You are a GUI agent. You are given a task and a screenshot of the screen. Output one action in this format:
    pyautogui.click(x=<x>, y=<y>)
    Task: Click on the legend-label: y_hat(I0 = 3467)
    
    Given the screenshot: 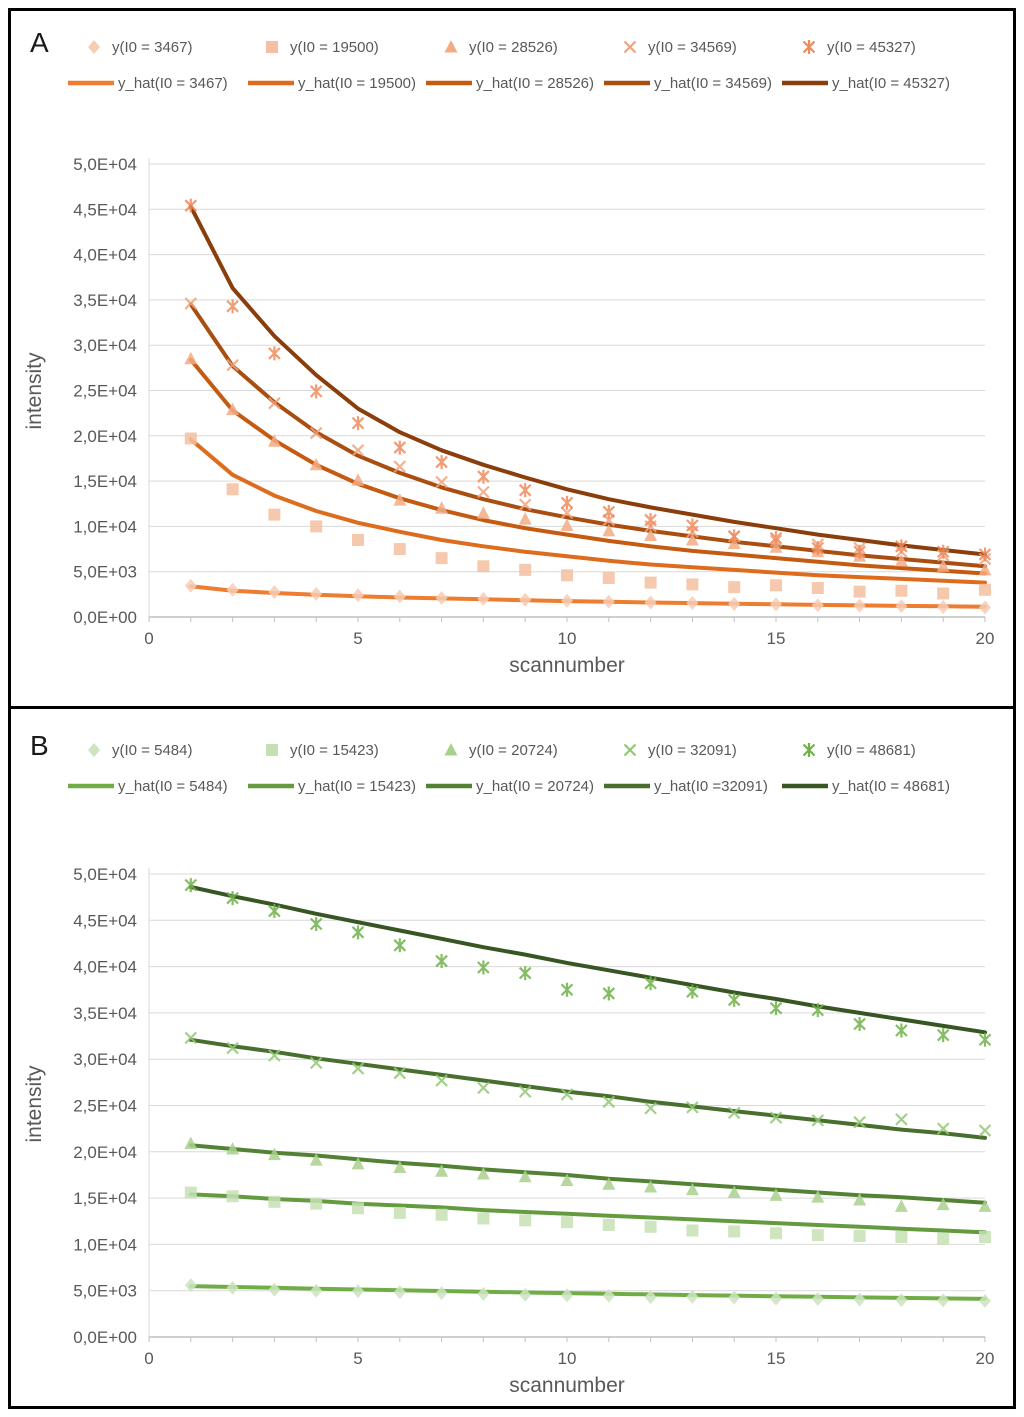 What is the action you would take?
    pyautogui.click(x=173, y=83)
    